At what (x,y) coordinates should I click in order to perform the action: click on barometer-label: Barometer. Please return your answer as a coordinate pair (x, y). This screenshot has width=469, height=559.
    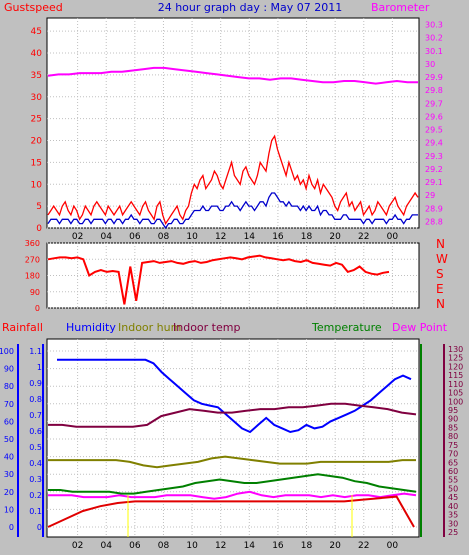
    Looking at the image, I should click on (400, 7).